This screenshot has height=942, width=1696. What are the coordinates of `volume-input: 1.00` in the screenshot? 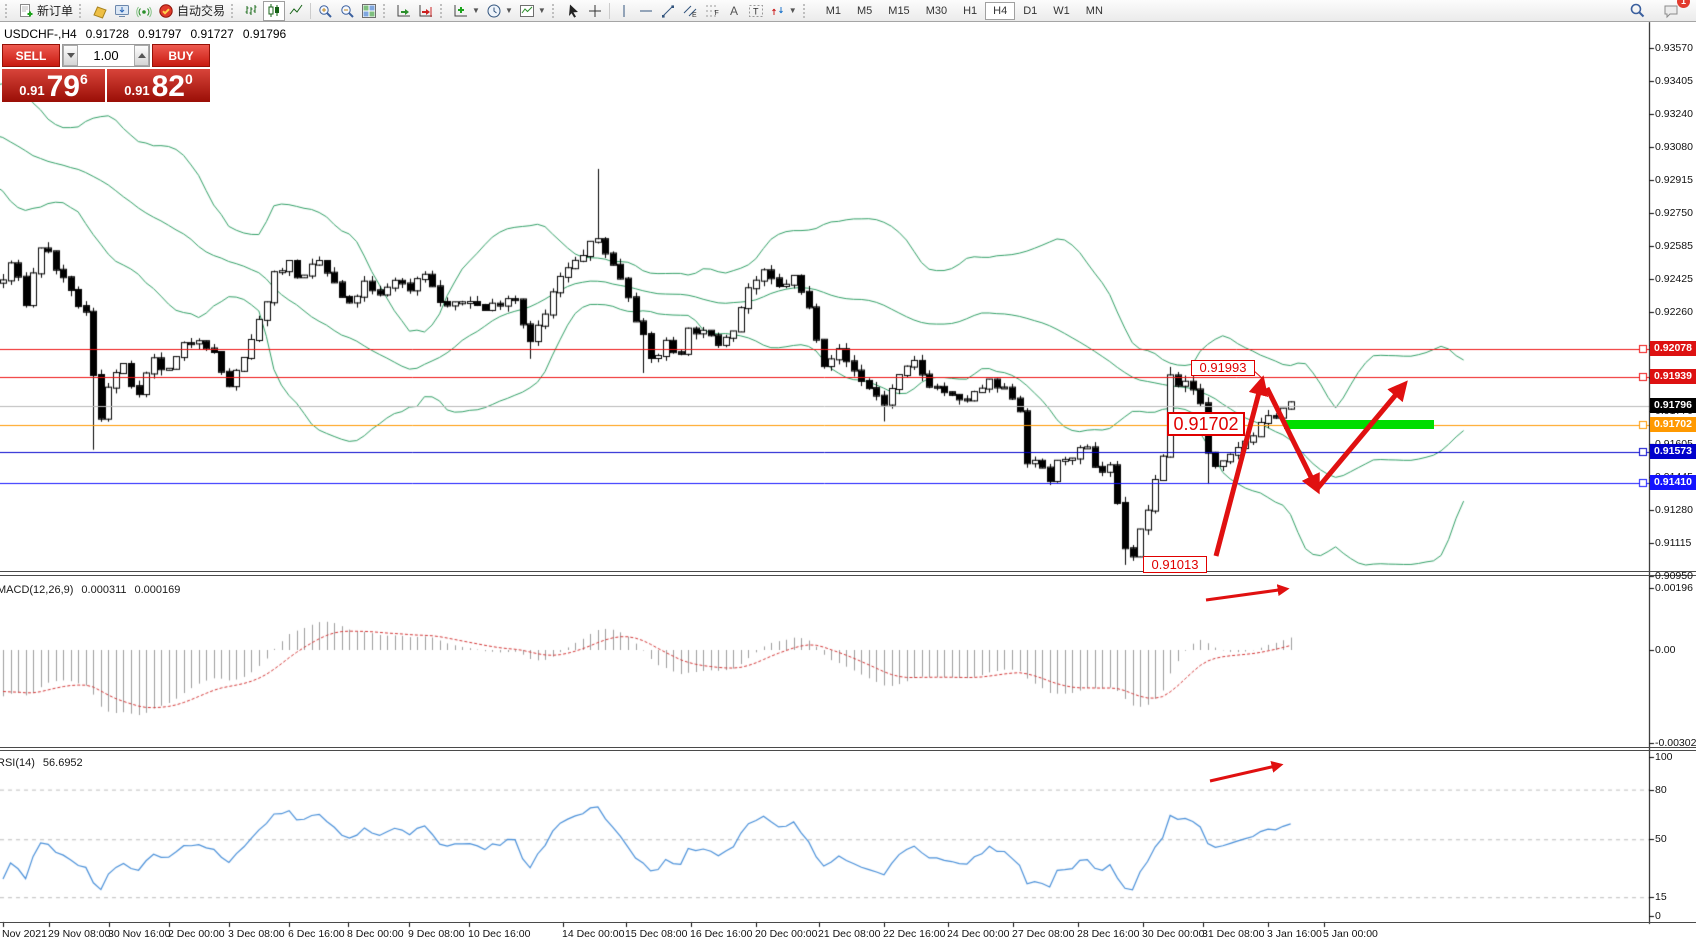 It's located at (106, 55).